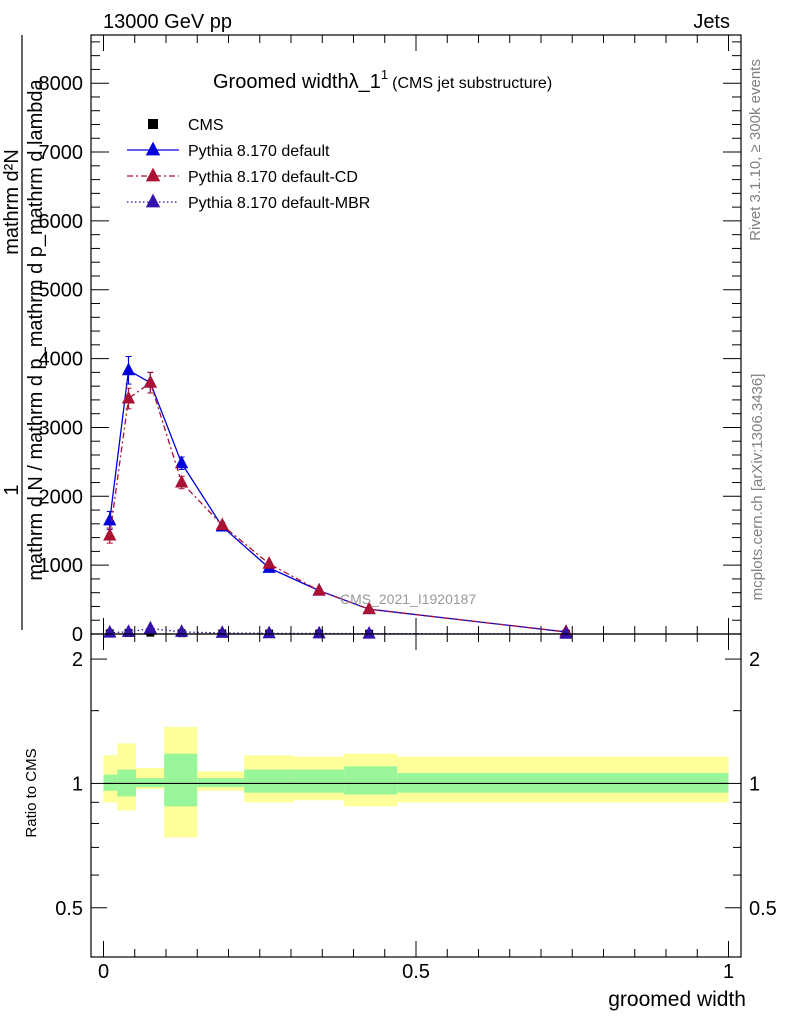  What do you see at coordinates (61, 291) in the screenshot?
I see `y-tick-label: 5000` at bounding box center [61, 291].